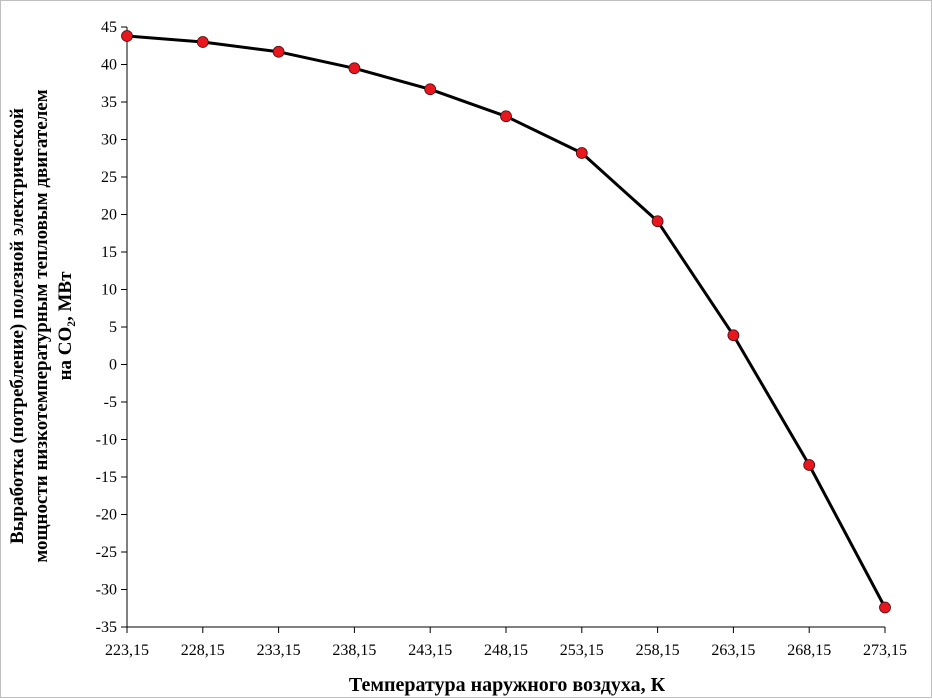  Describe the element at coordinates (65, 325) in the screenshot. I see `y-axis-title-line-3: на CO₂, МВт` at that location.